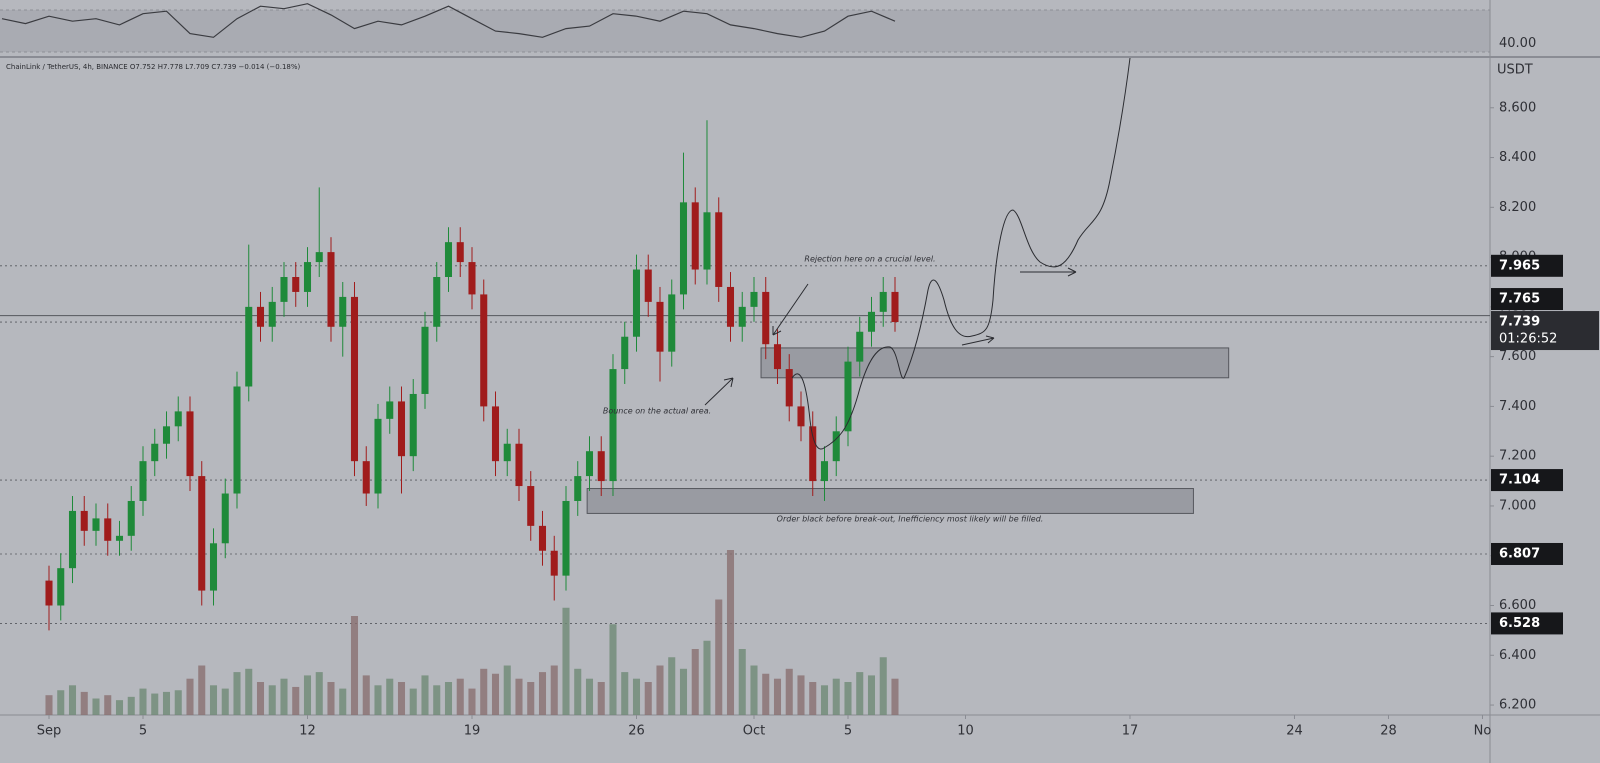 This screenshot has width=1600, height=763. Describe the element at coordinates (754, 731) in the screenshot. I see `x-tick-label: Oct` at that location.